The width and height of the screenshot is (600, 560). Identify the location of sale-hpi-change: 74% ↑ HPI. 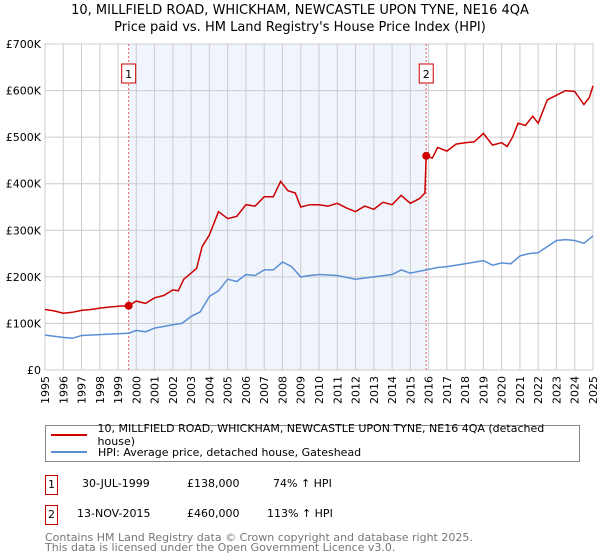
(302, 483).